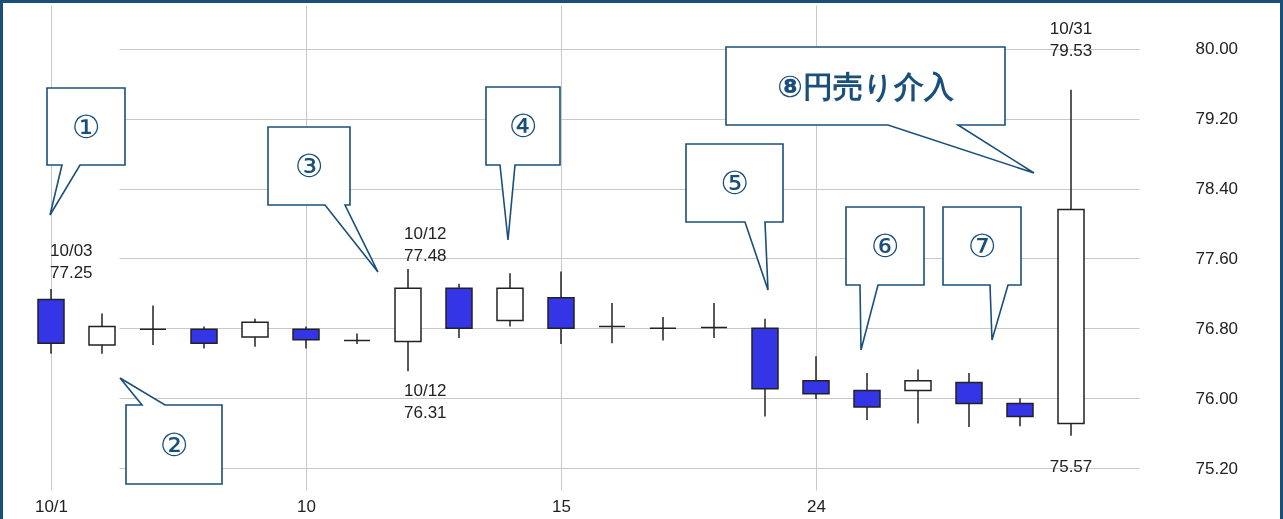 The height and width of the screenshot is (519, 1283). Describe the element at coordinates (982, 246) in the screenshot. I see `annotation: ⑦` at that location.